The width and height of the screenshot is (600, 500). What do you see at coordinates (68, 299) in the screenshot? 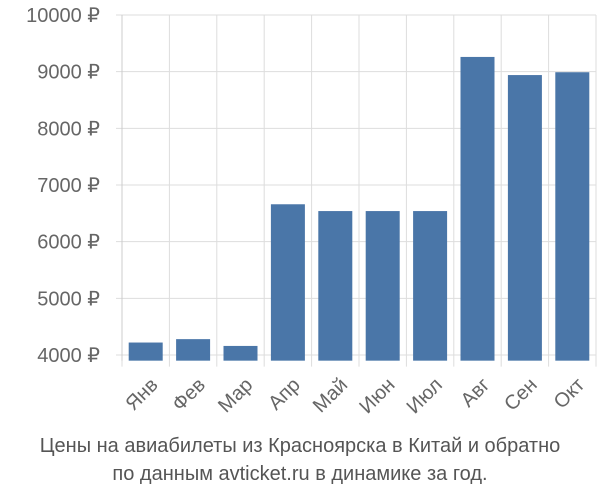
I see `y-tick-label: 5000 ₽` at bounding box center [68, 299].